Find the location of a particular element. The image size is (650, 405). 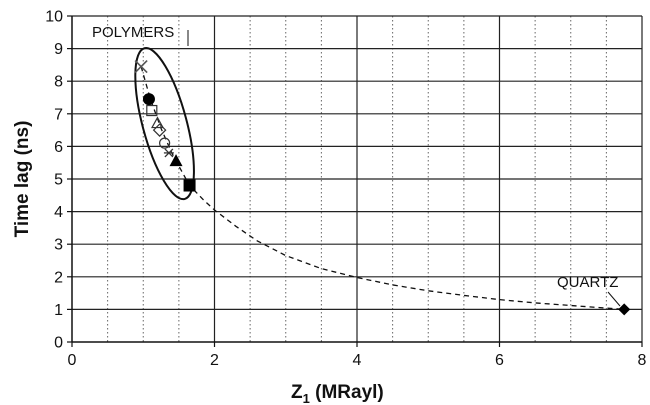

data-point-square-open is located at coordinates (152, 110).